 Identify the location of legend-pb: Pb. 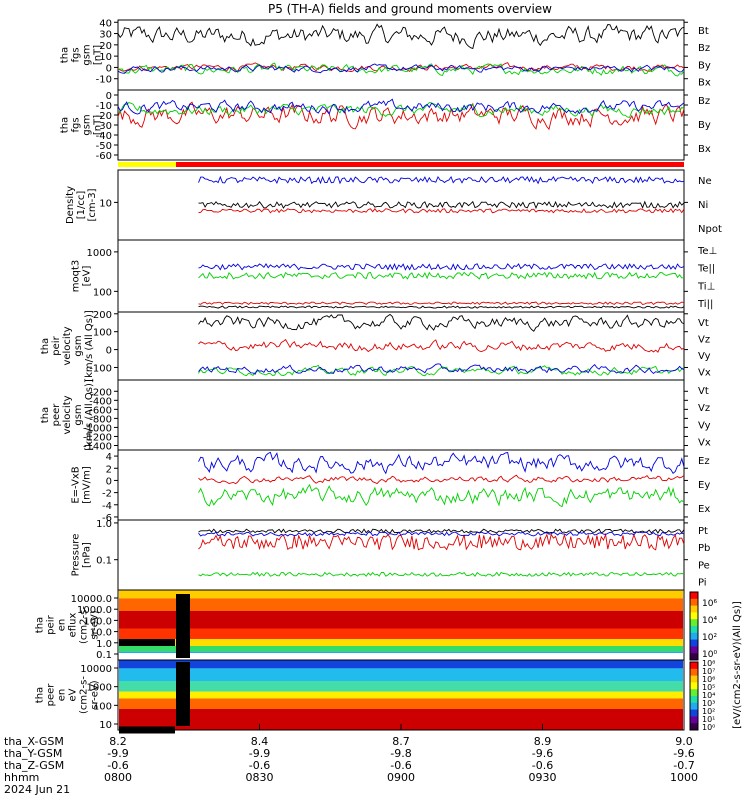
(704, 548).